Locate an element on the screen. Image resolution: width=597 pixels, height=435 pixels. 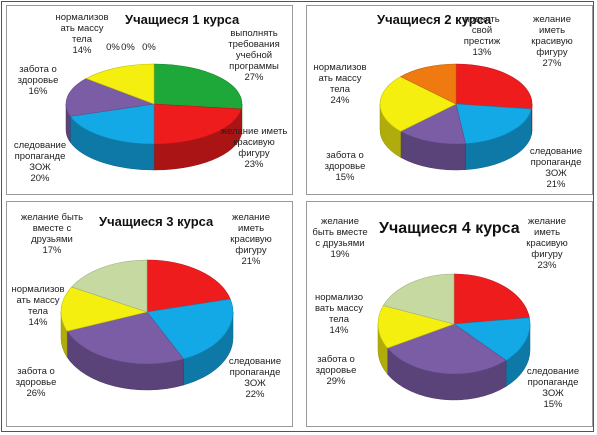
slice-label-zero-3: 0% is located at coordinates (149, 47).